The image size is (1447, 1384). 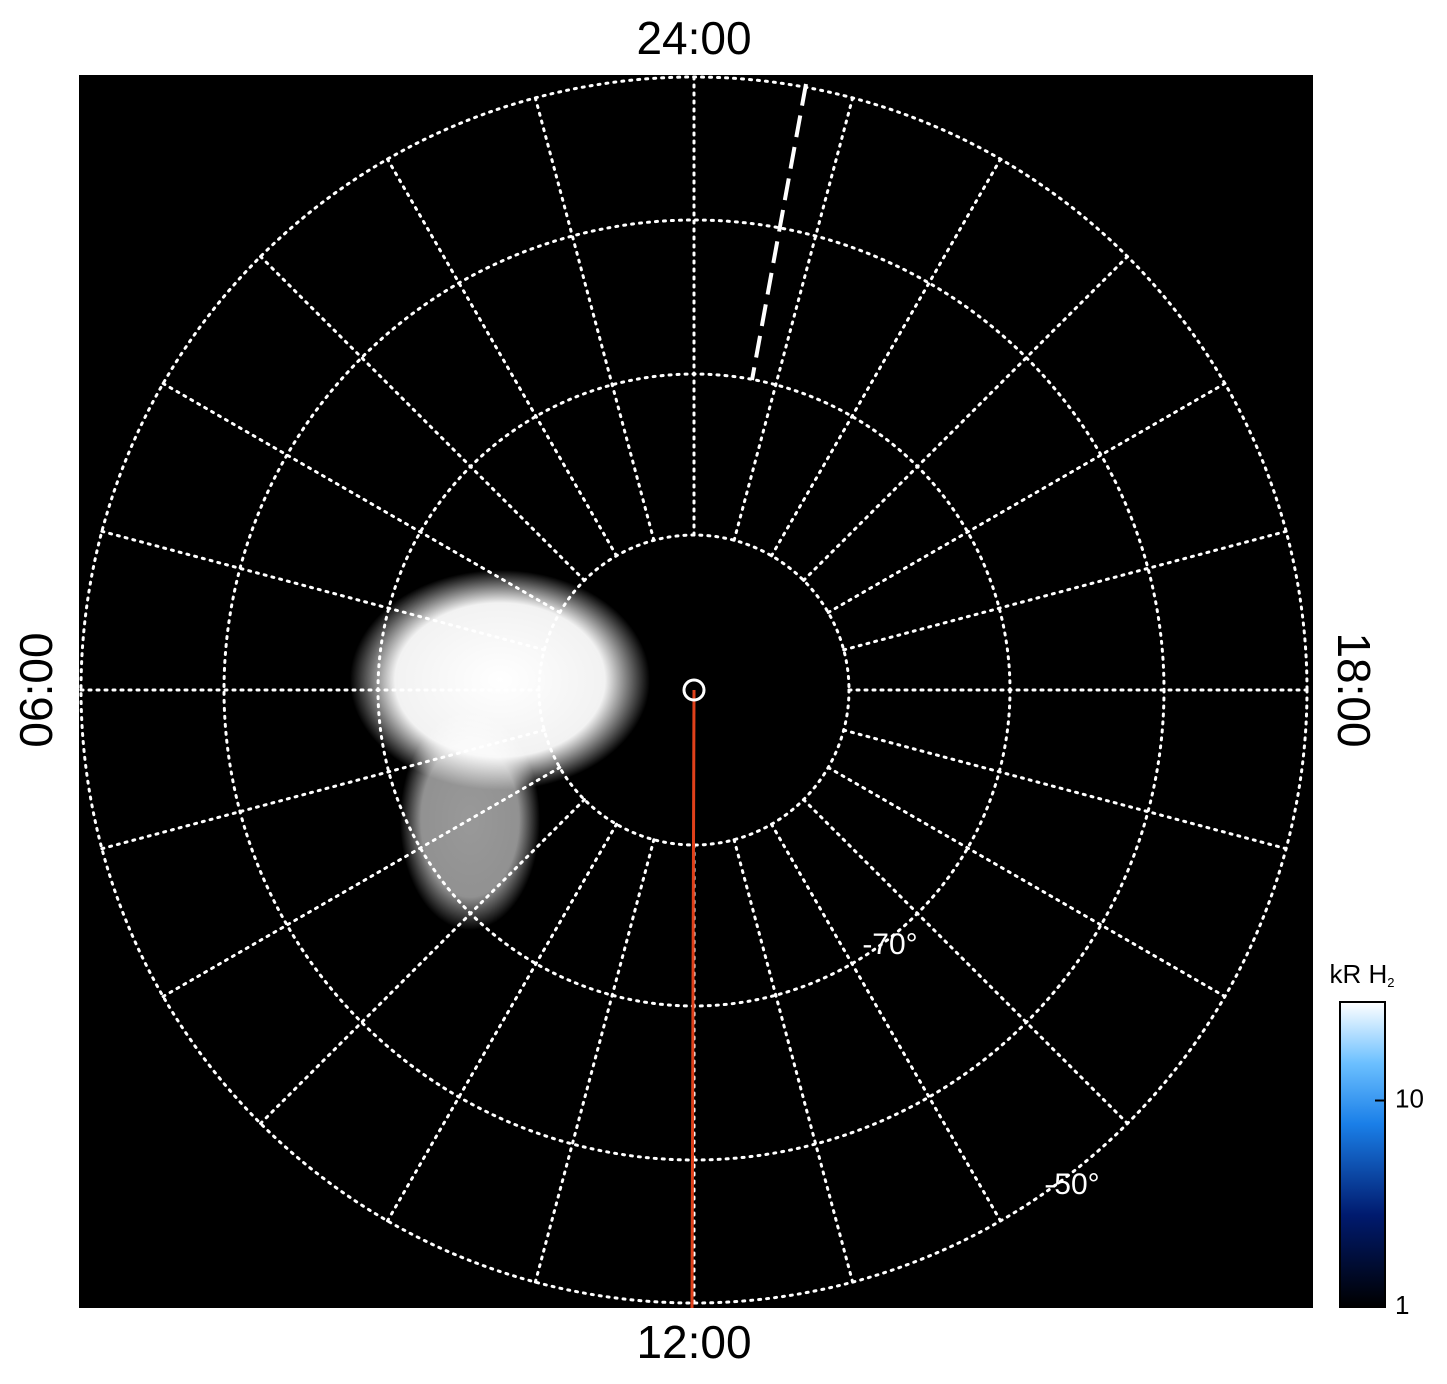 I want to click on time-label: 18:00, so click(x=1354, y=689).